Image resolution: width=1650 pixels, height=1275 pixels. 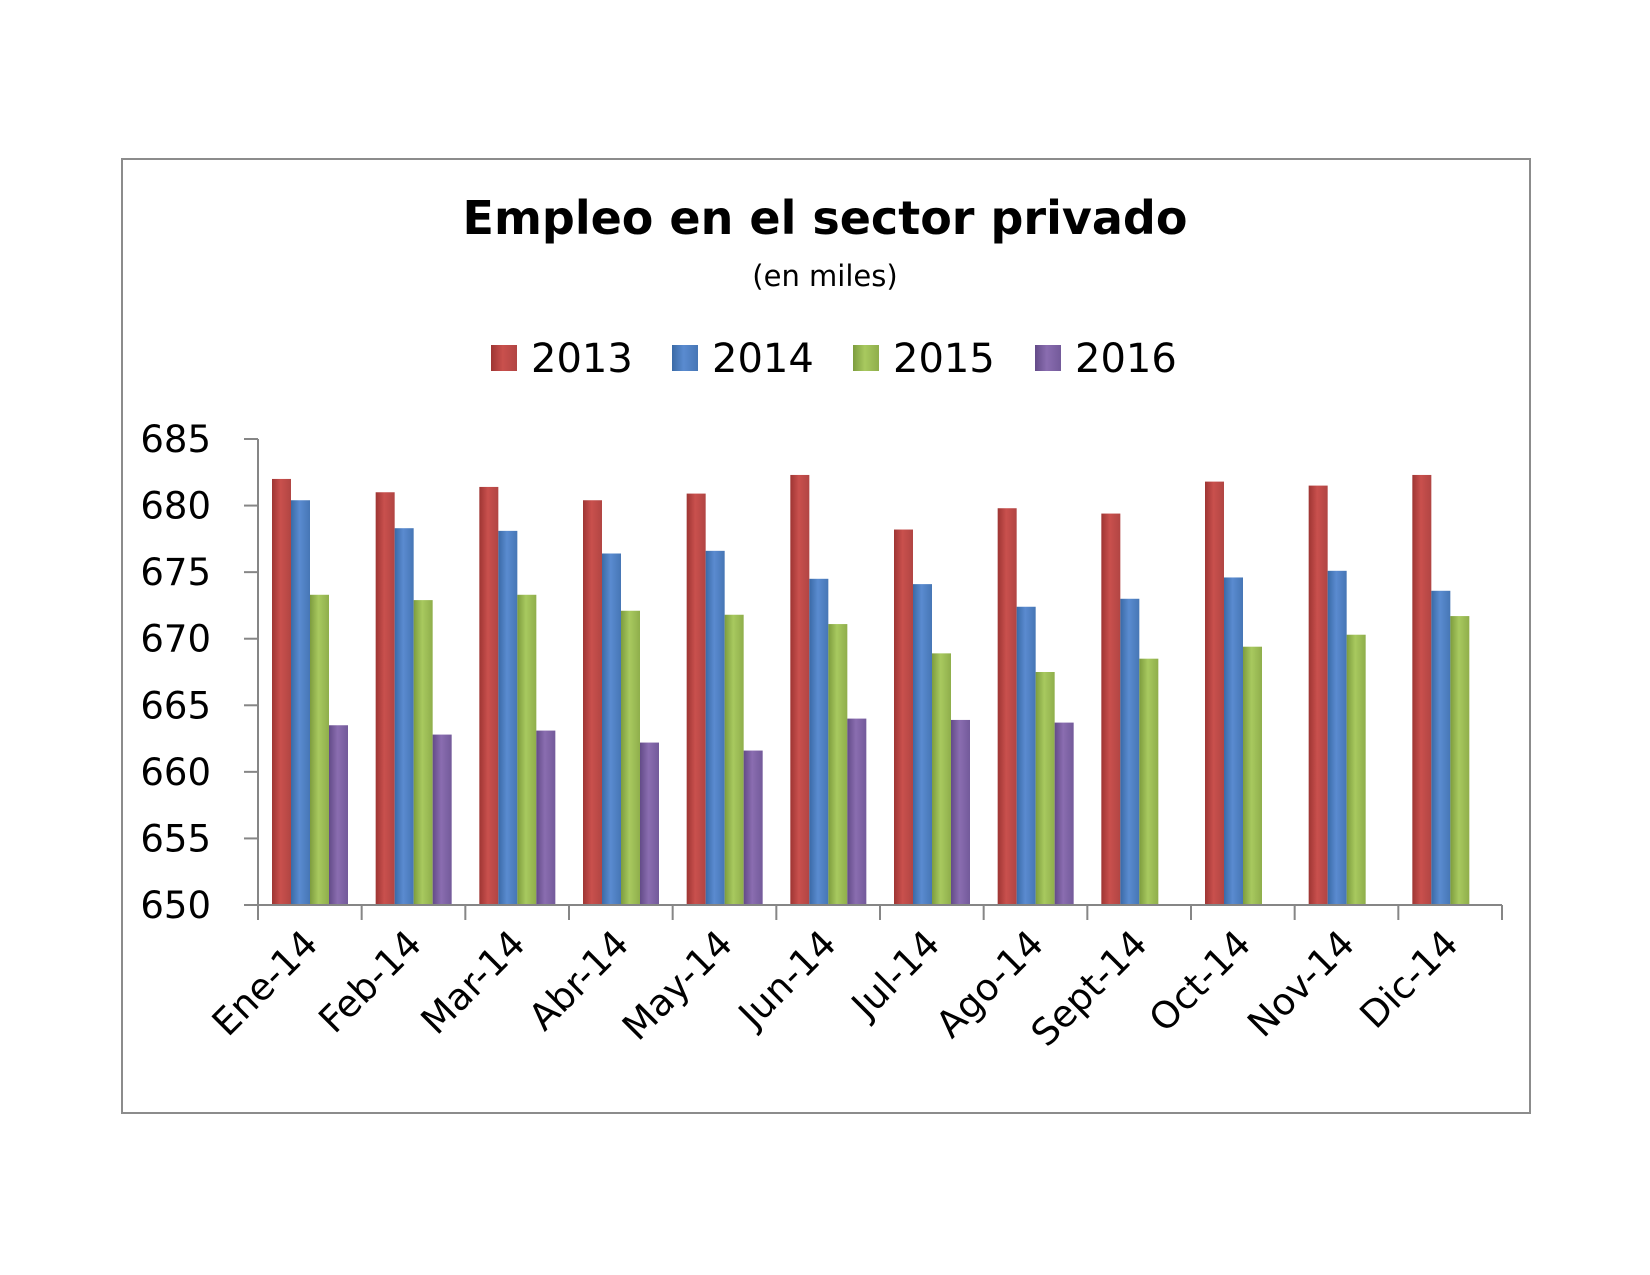 What do you see at coordinates (824, 276) in the screenshot?
I see `chart-subtitle: (en miles)` at bounding box center [824, 276].